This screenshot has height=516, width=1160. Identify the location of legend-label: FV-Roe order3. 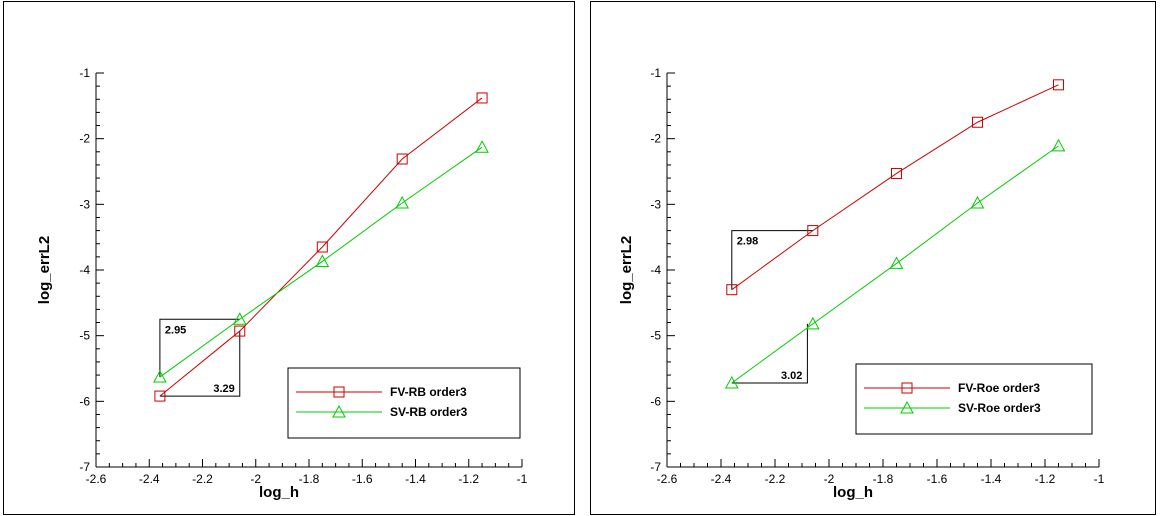
(999, 388).